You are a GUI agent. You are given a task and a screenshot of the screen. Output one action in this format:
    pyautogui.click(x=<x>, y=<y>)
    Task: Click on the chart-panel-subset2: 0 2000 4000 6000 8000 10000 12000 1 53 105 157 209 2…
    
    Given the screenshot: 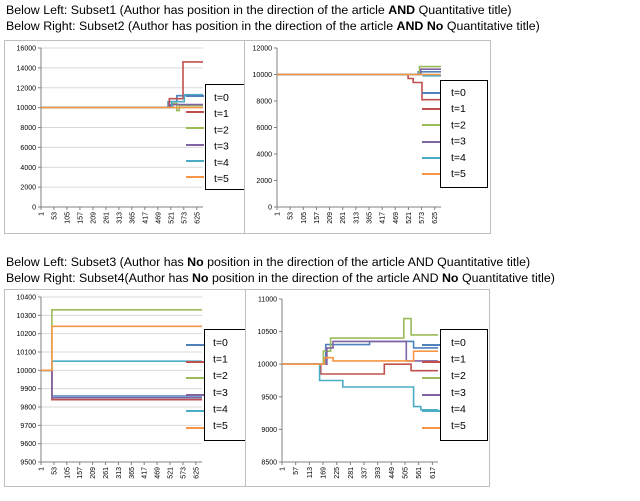 What is the action you would take?
    pyautogui.click(x=367, y=137)
    